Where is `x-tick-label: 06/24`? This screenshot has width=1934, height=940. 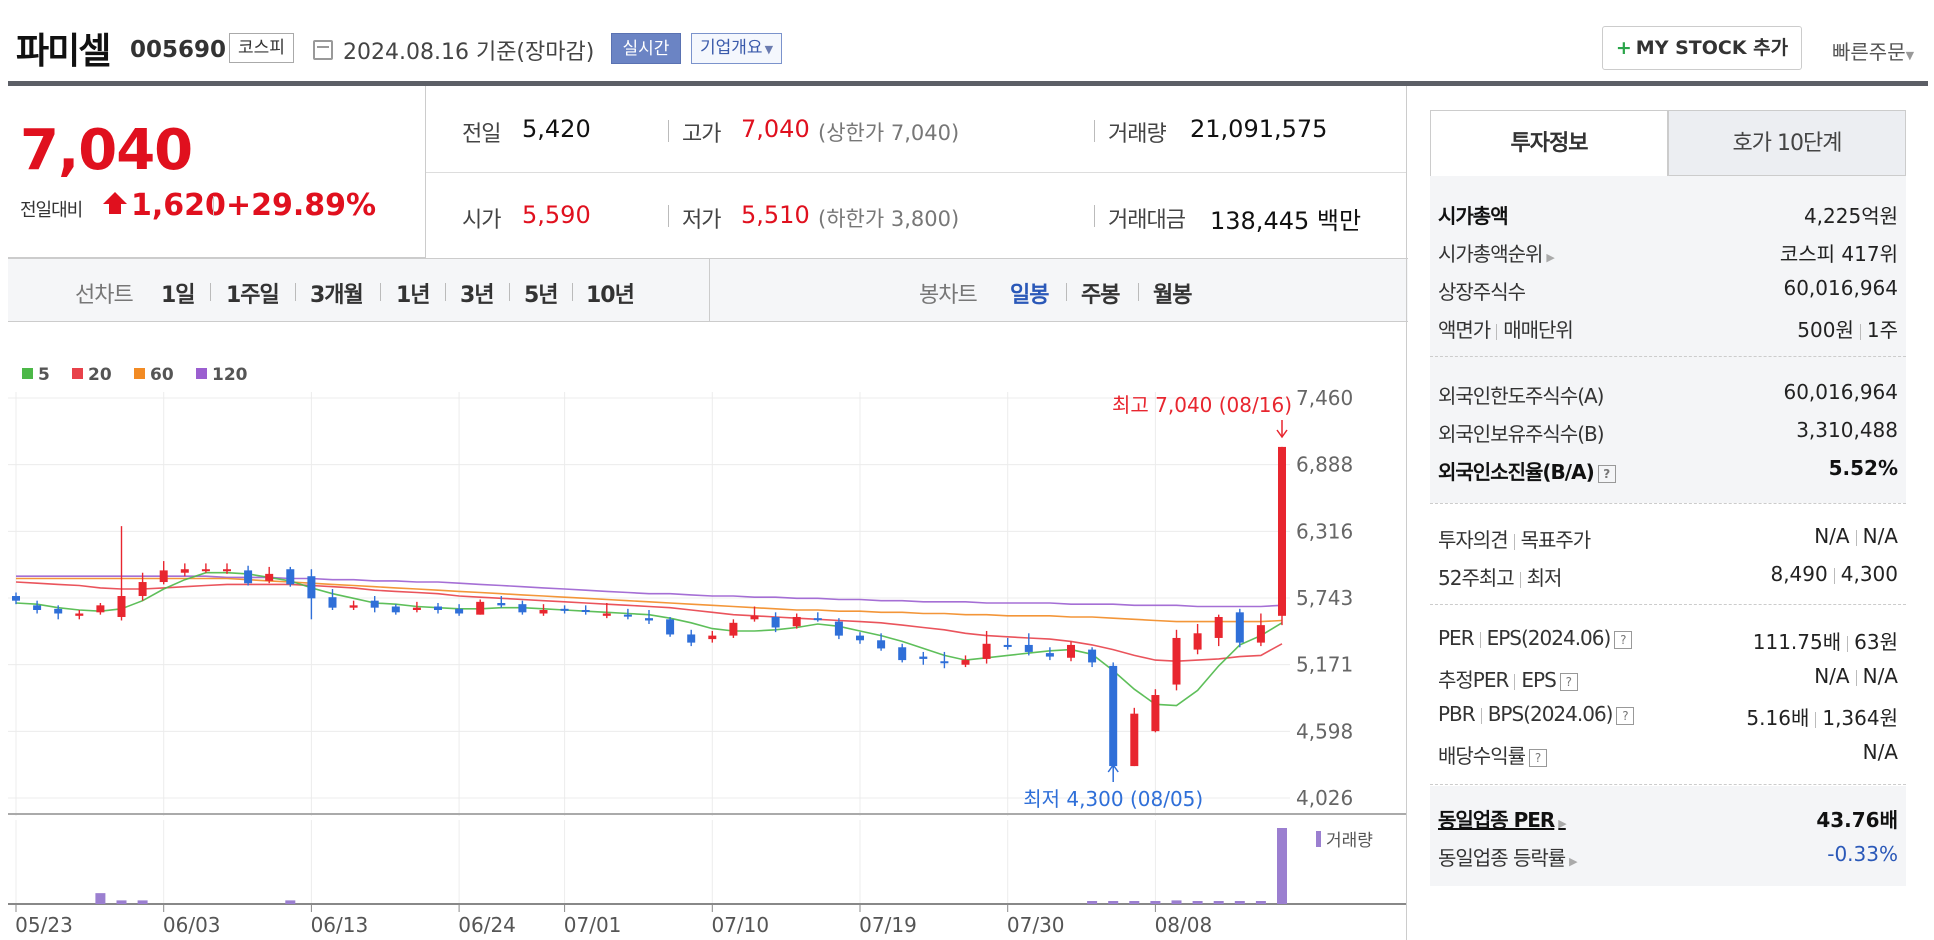
x-tick-label: 06/24 is located at coordinates (487, 925).